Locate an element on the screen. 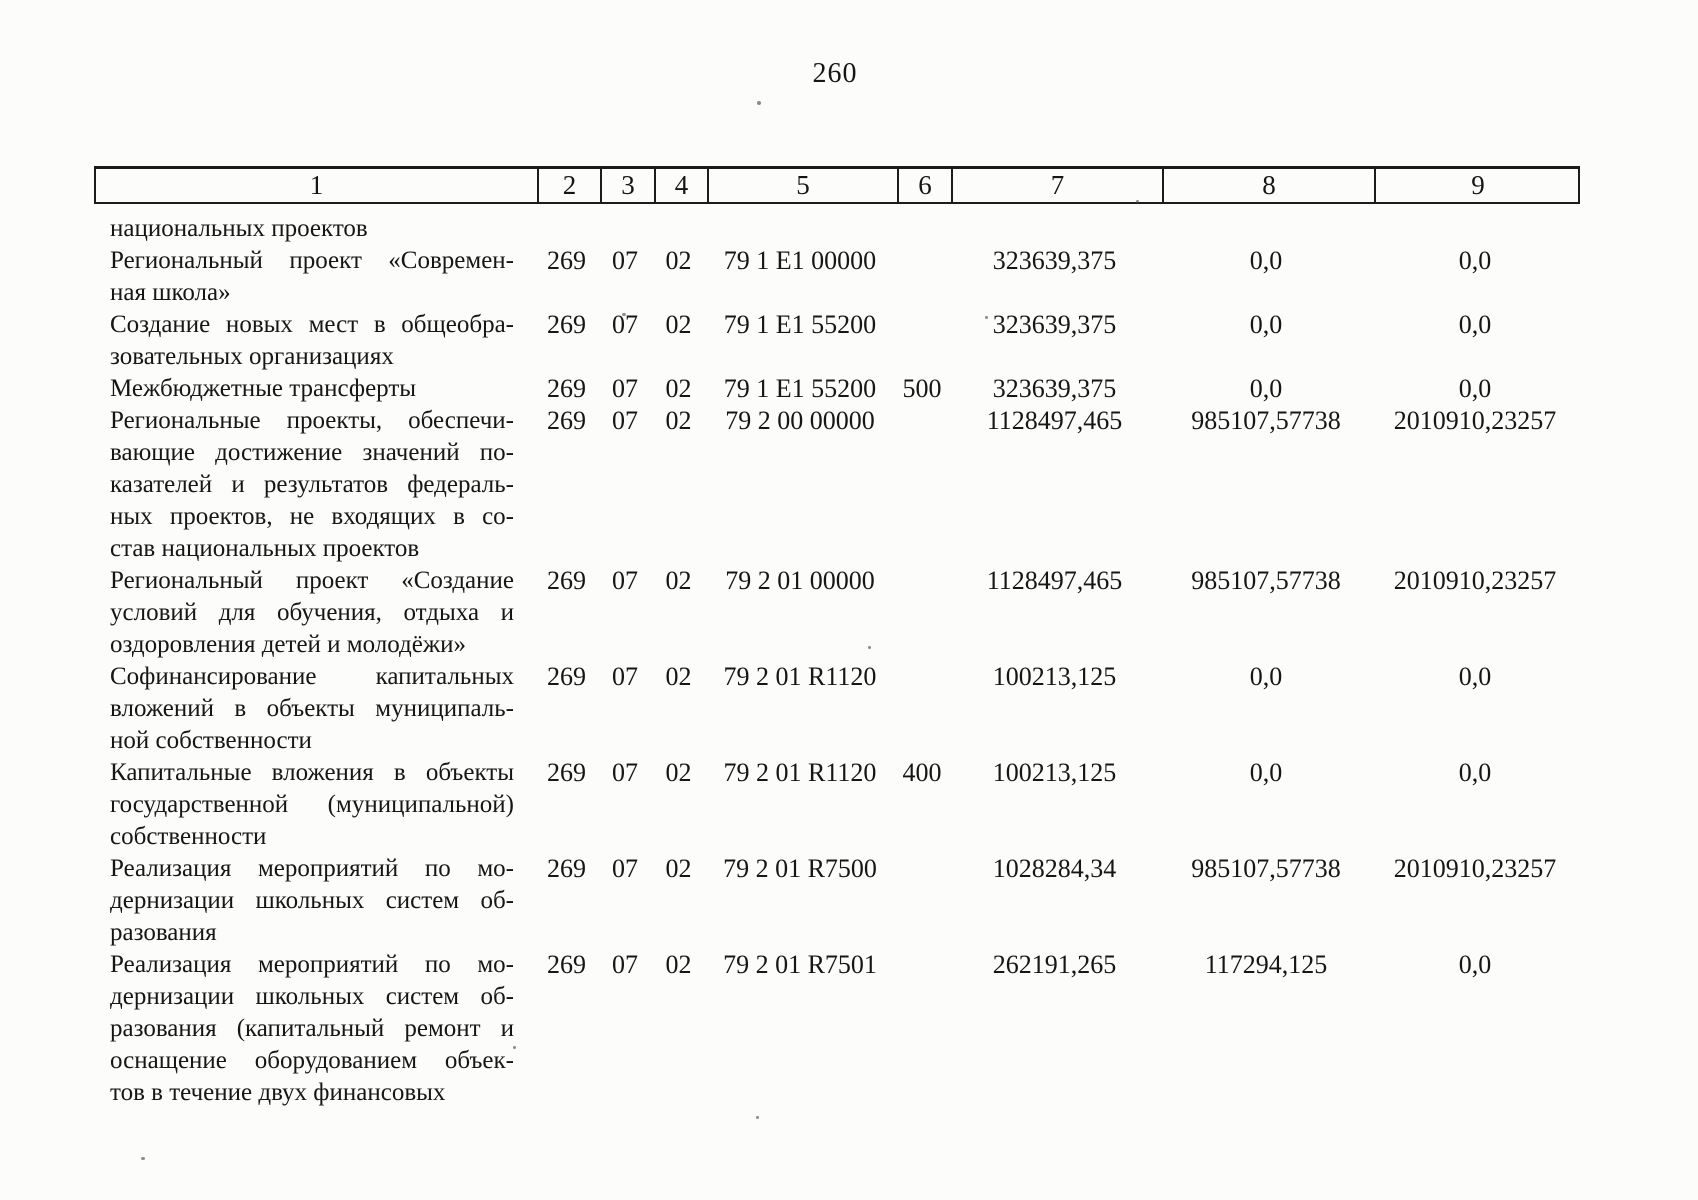  name-line: оздоровления детей и молодёжи» is located at coordinates (288, 644).